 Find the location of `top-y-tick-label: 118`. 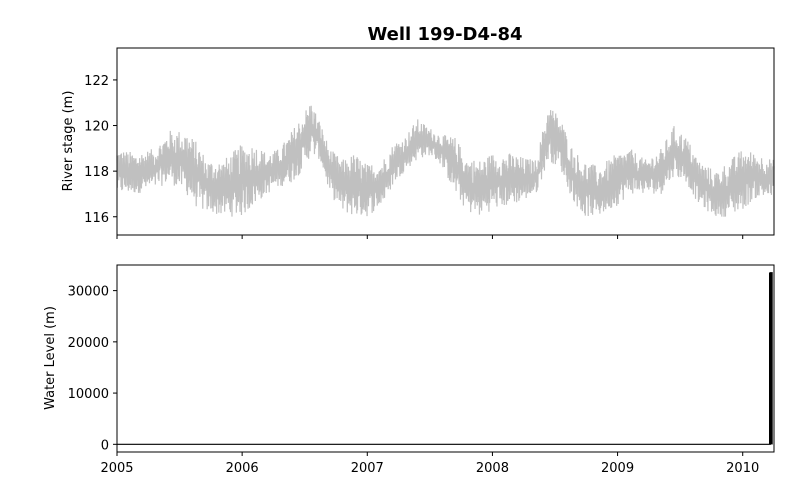

top-y-tick-label: 118 is located at coordinates (96, 172).